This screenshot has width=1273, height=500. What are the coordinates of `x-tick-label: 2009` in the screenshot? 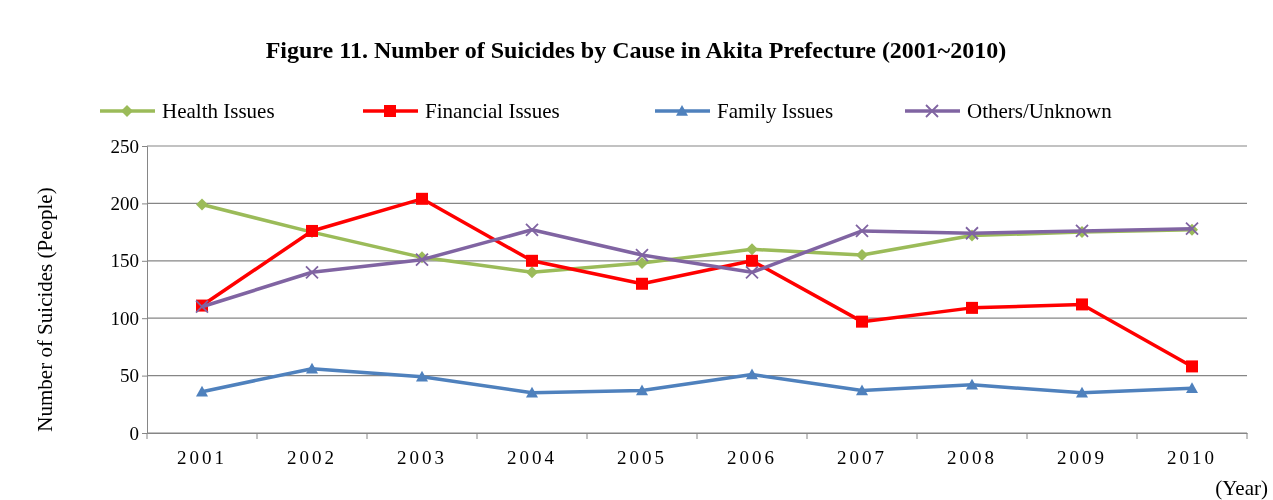 It's located at (1082, 458).